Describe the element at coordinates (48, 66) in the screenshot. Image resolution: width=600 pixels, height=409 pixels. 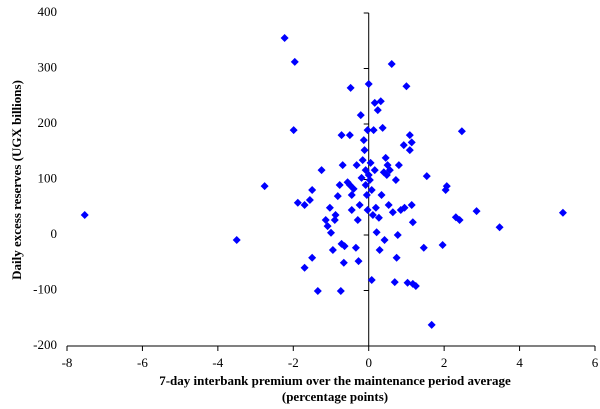
I see `y-tick-label: 300` at that location.